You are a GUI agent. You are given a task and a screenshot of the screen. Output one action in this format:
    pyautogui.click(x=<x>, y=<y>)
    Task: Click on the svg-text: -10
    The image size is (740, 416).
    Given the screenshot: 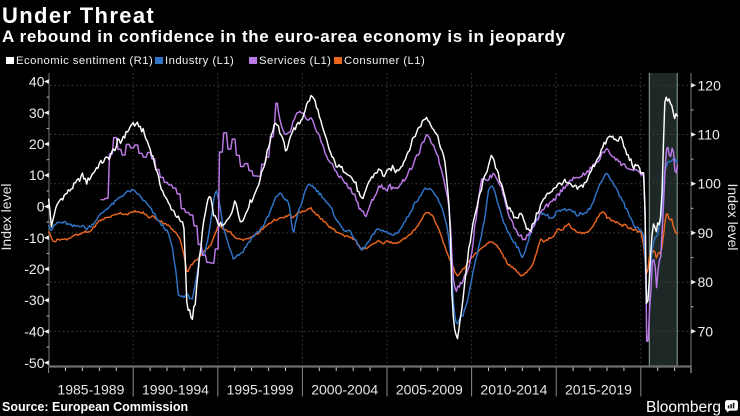 What is the action you would take?
    pyautogui.click(x=34, y=238)
    